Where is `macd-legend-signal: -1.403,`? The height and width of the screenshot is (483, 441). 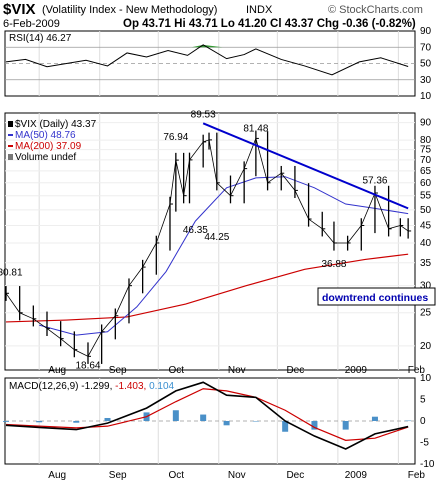 macd-legend-signal: -1.403, is located at coordinates (132, 386).